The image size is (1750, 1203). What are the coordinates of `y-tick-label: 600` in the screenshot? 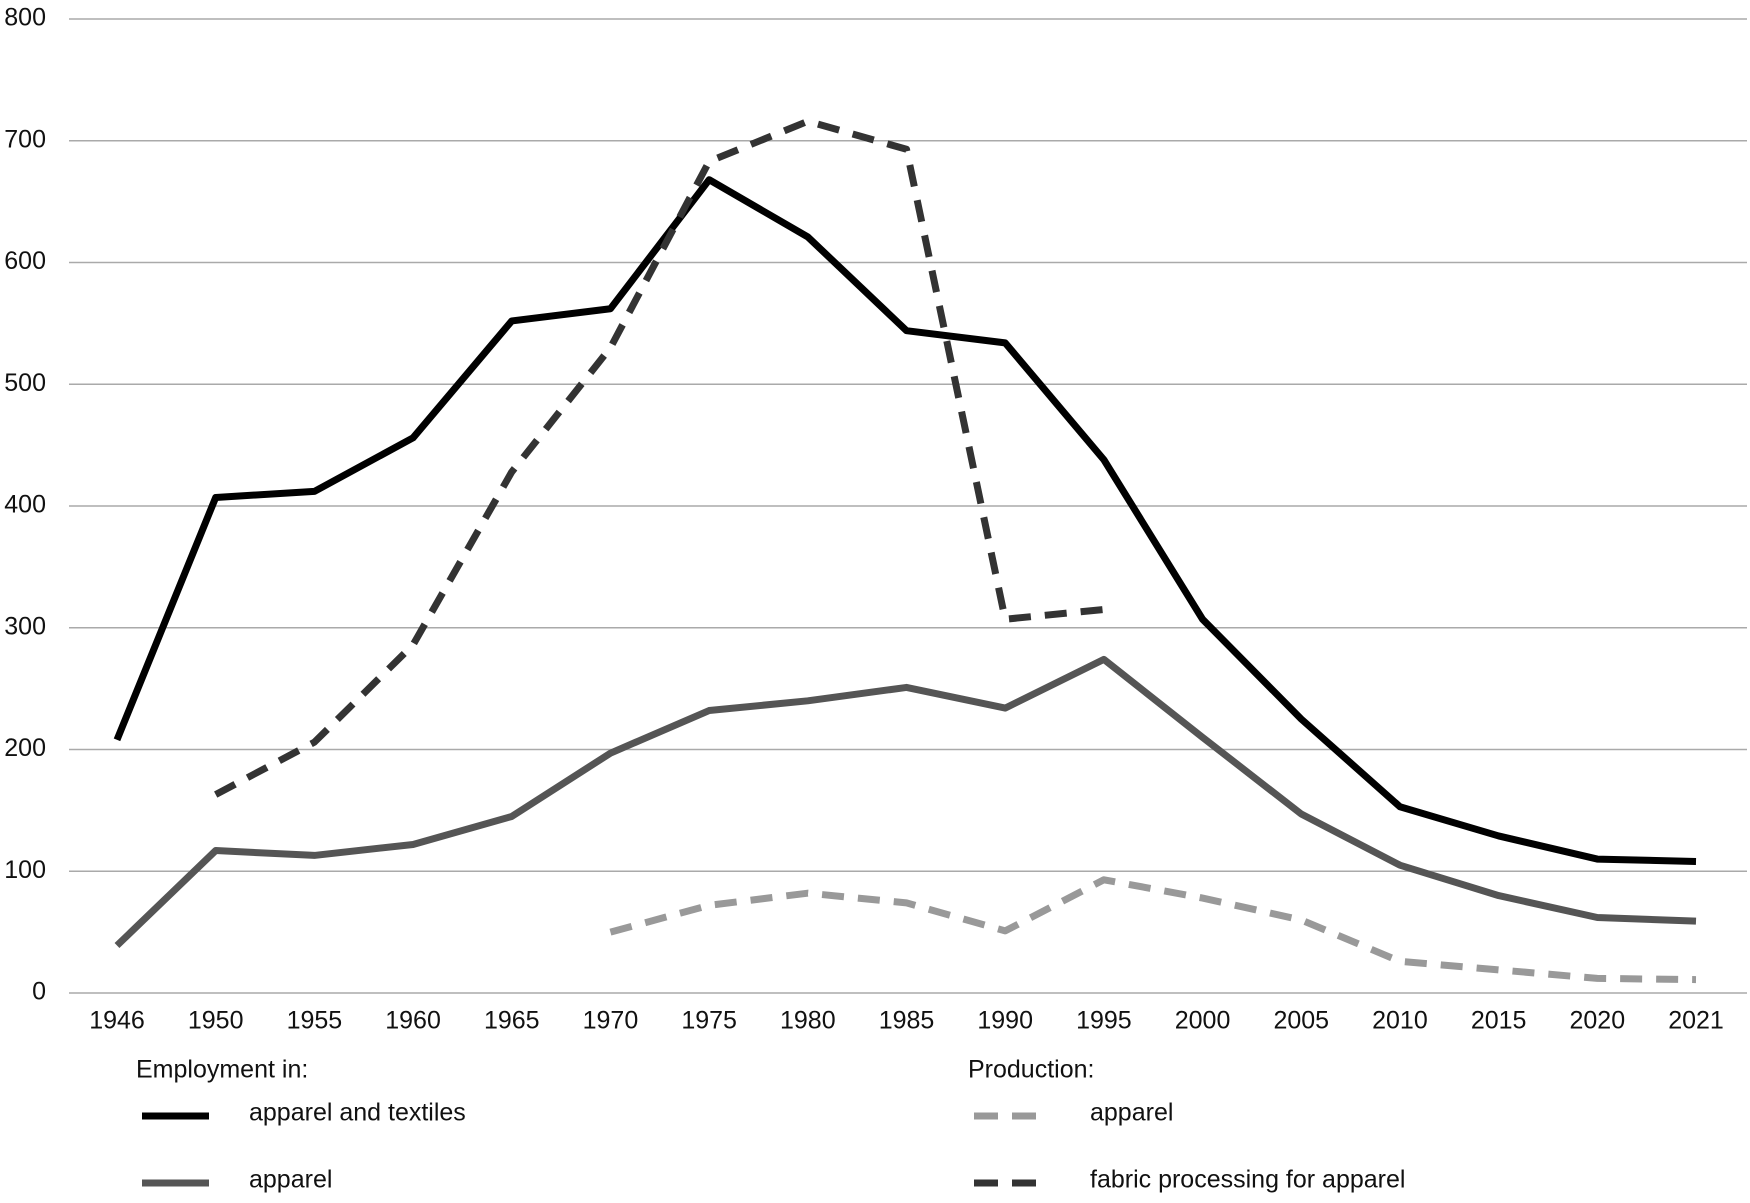 It's located at (25, 261).